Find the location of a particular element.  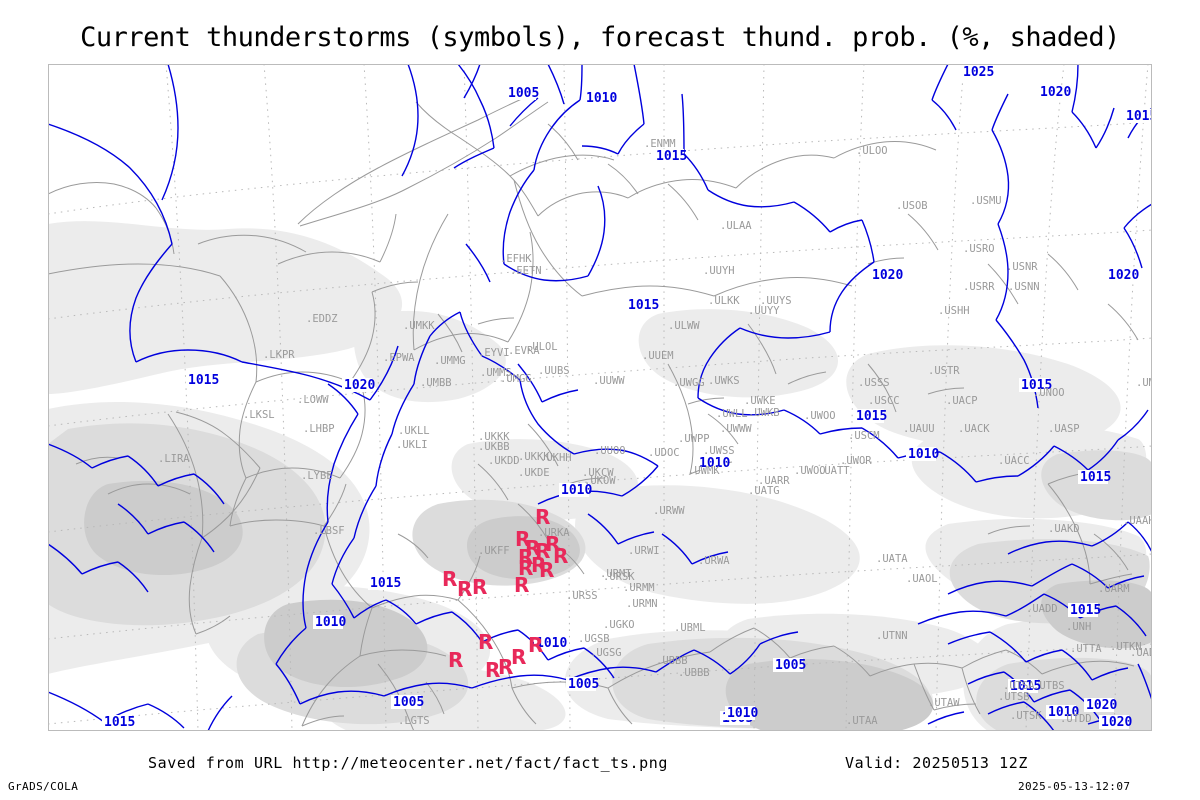

station-label: .ULOL is located at coordinates (542, 347).